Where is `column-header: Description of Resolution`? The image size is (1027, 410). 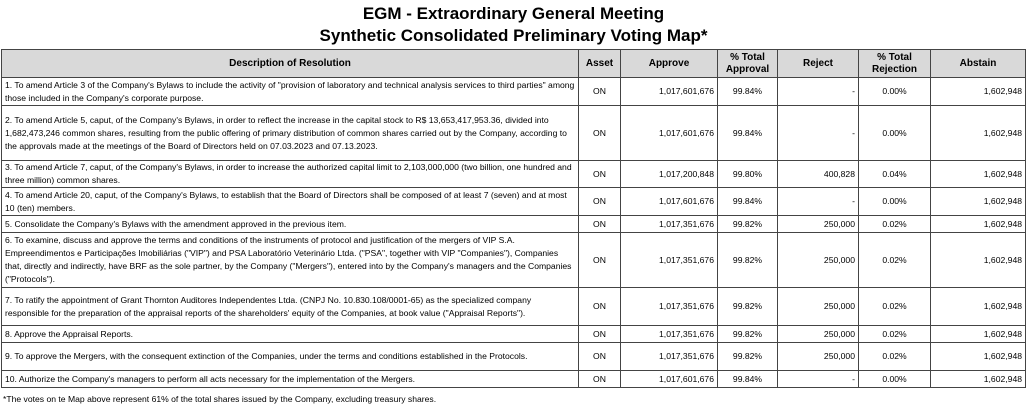
column-header: Description of Resolution is located at coordinates (290, 63).